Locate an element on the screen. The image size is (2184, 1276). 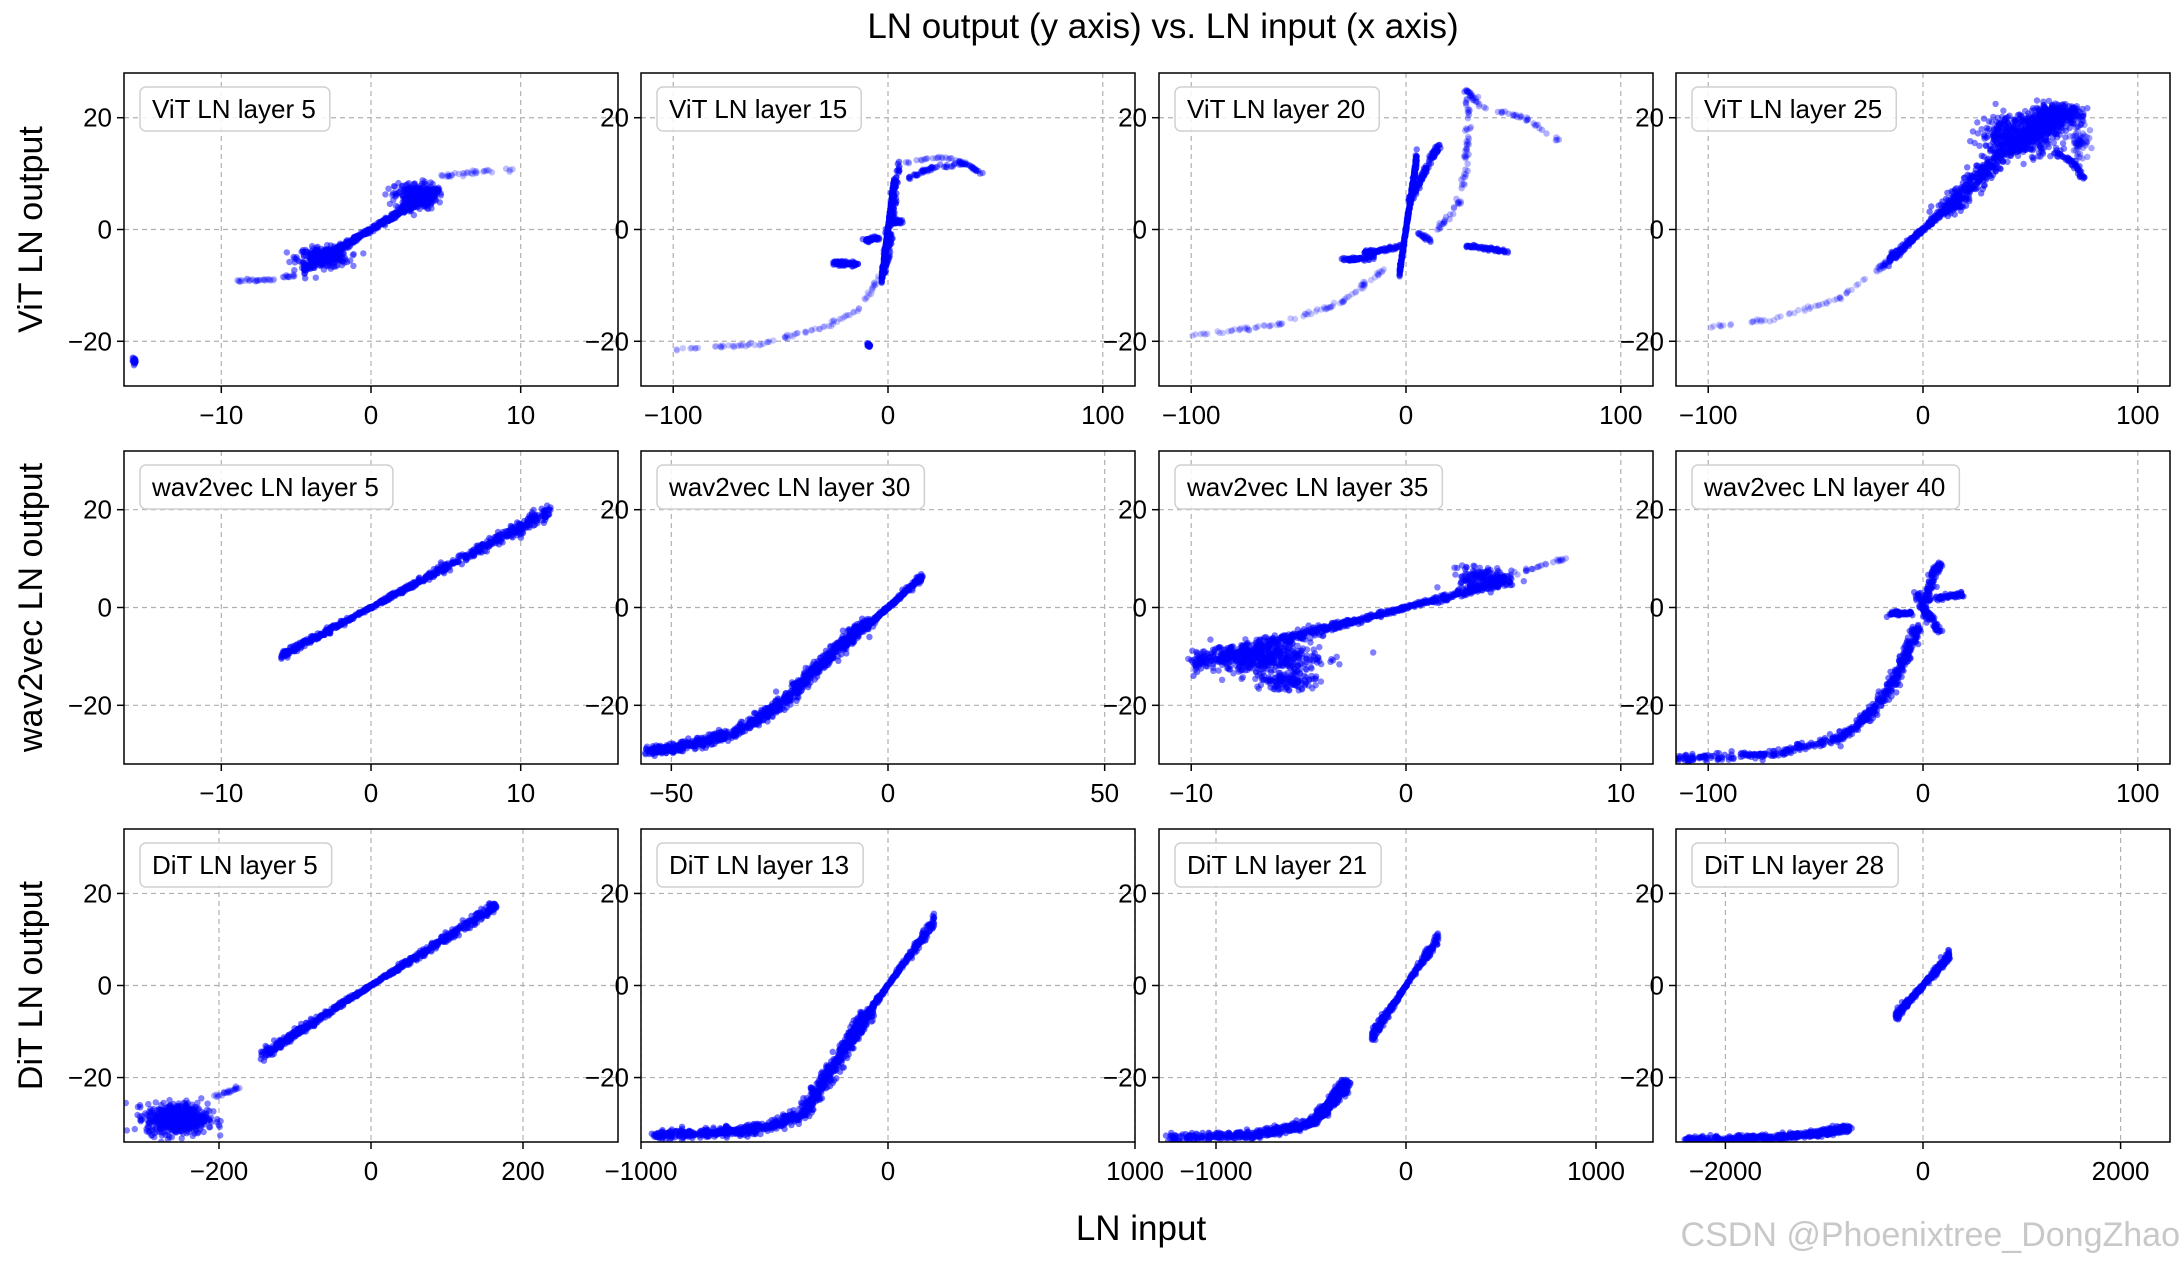
ytick-label: 0 is located at coordinates (1140, 230).